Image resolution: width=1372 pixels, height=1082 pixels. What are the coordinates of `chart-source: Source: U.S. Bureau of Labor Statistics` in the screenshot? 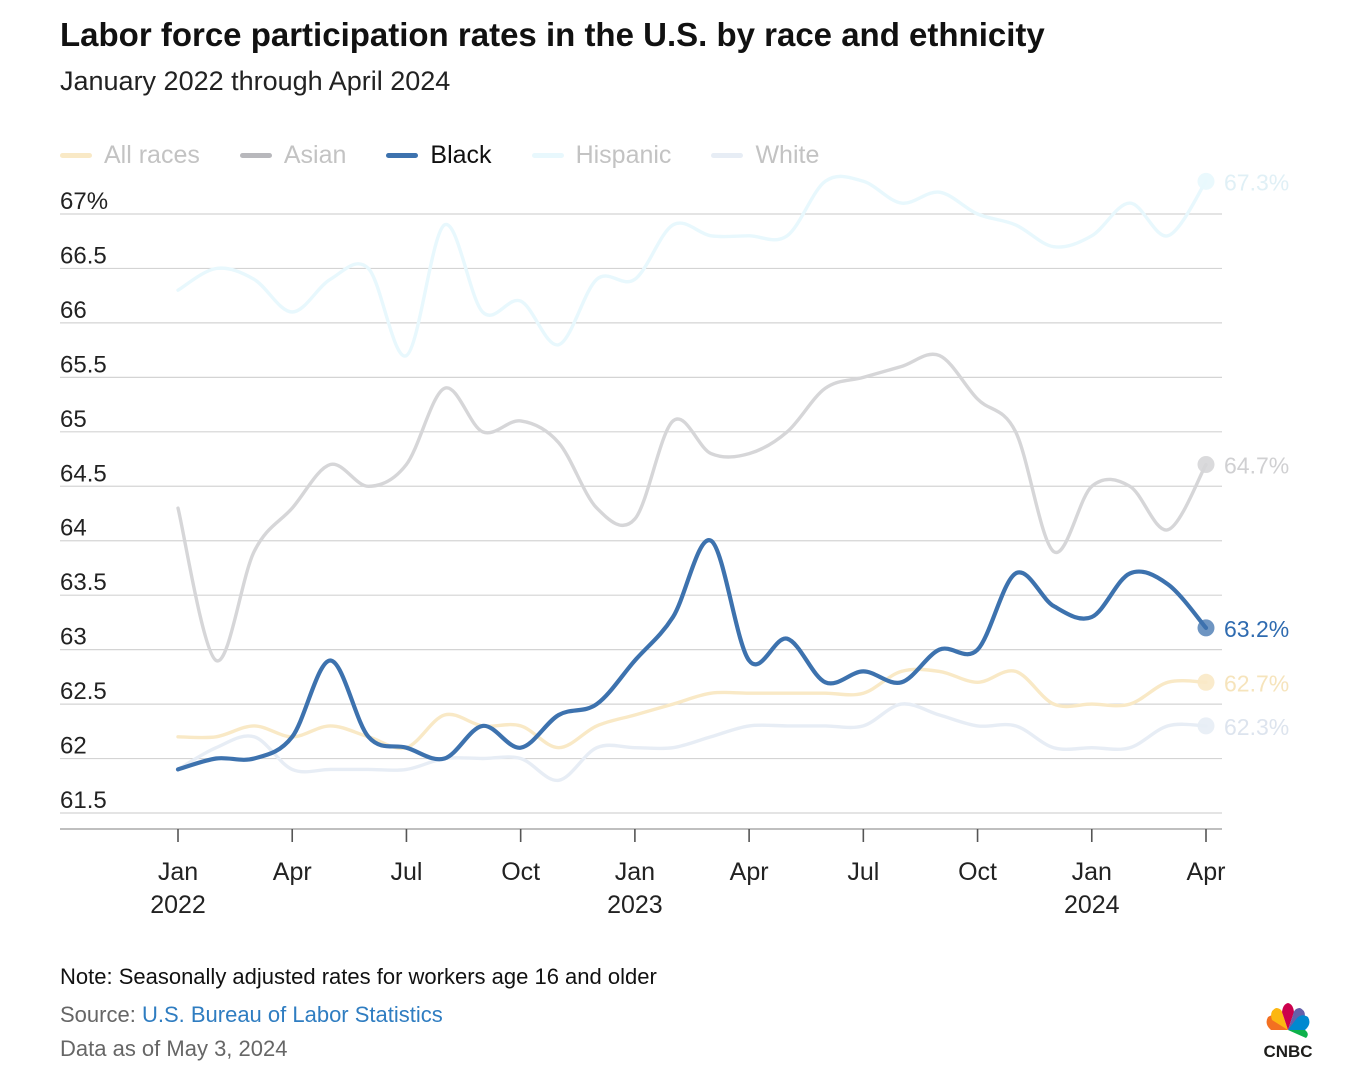 It's located at (251, 1015).